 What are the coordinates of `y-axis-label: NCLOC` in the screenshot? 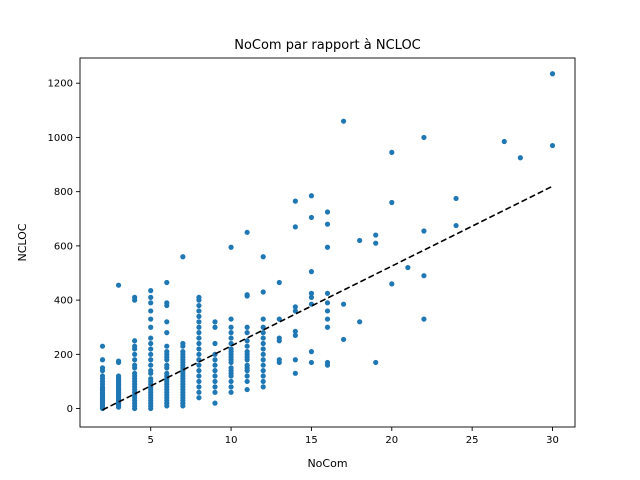 It's located at (22, 242).